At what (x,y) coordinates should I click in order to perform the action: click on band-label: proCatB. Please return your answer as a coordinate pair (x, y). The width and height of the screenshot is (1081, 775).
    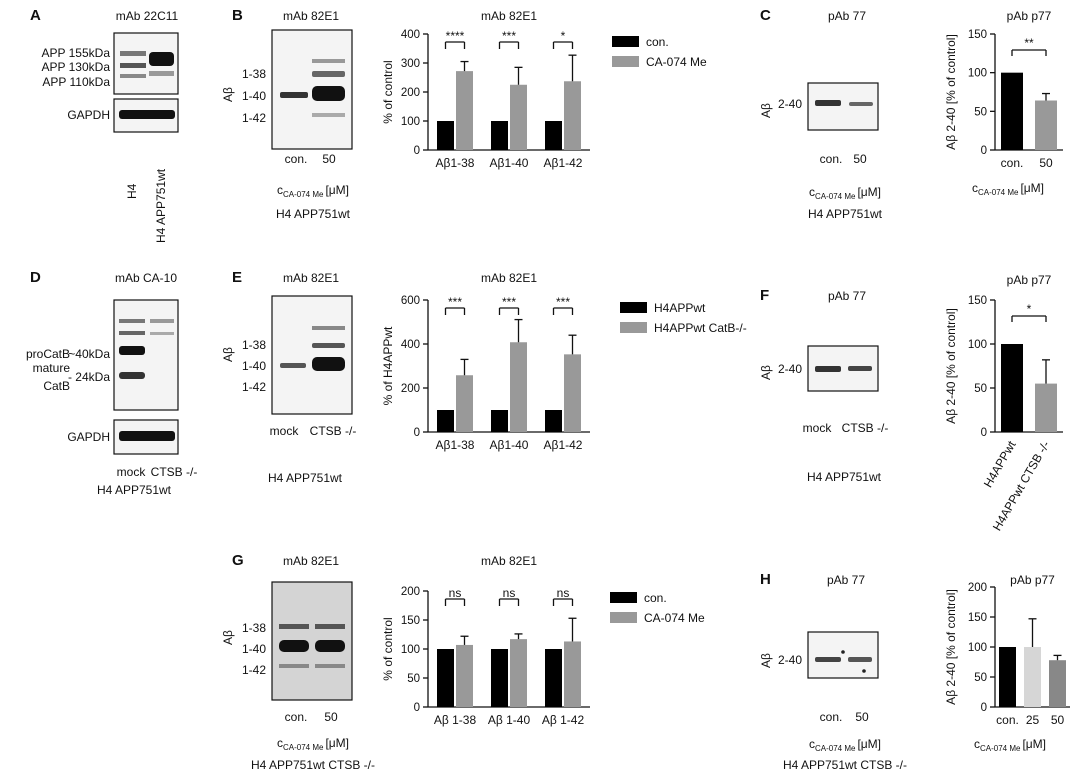
    Looking at the image, I should click on (48, 354).